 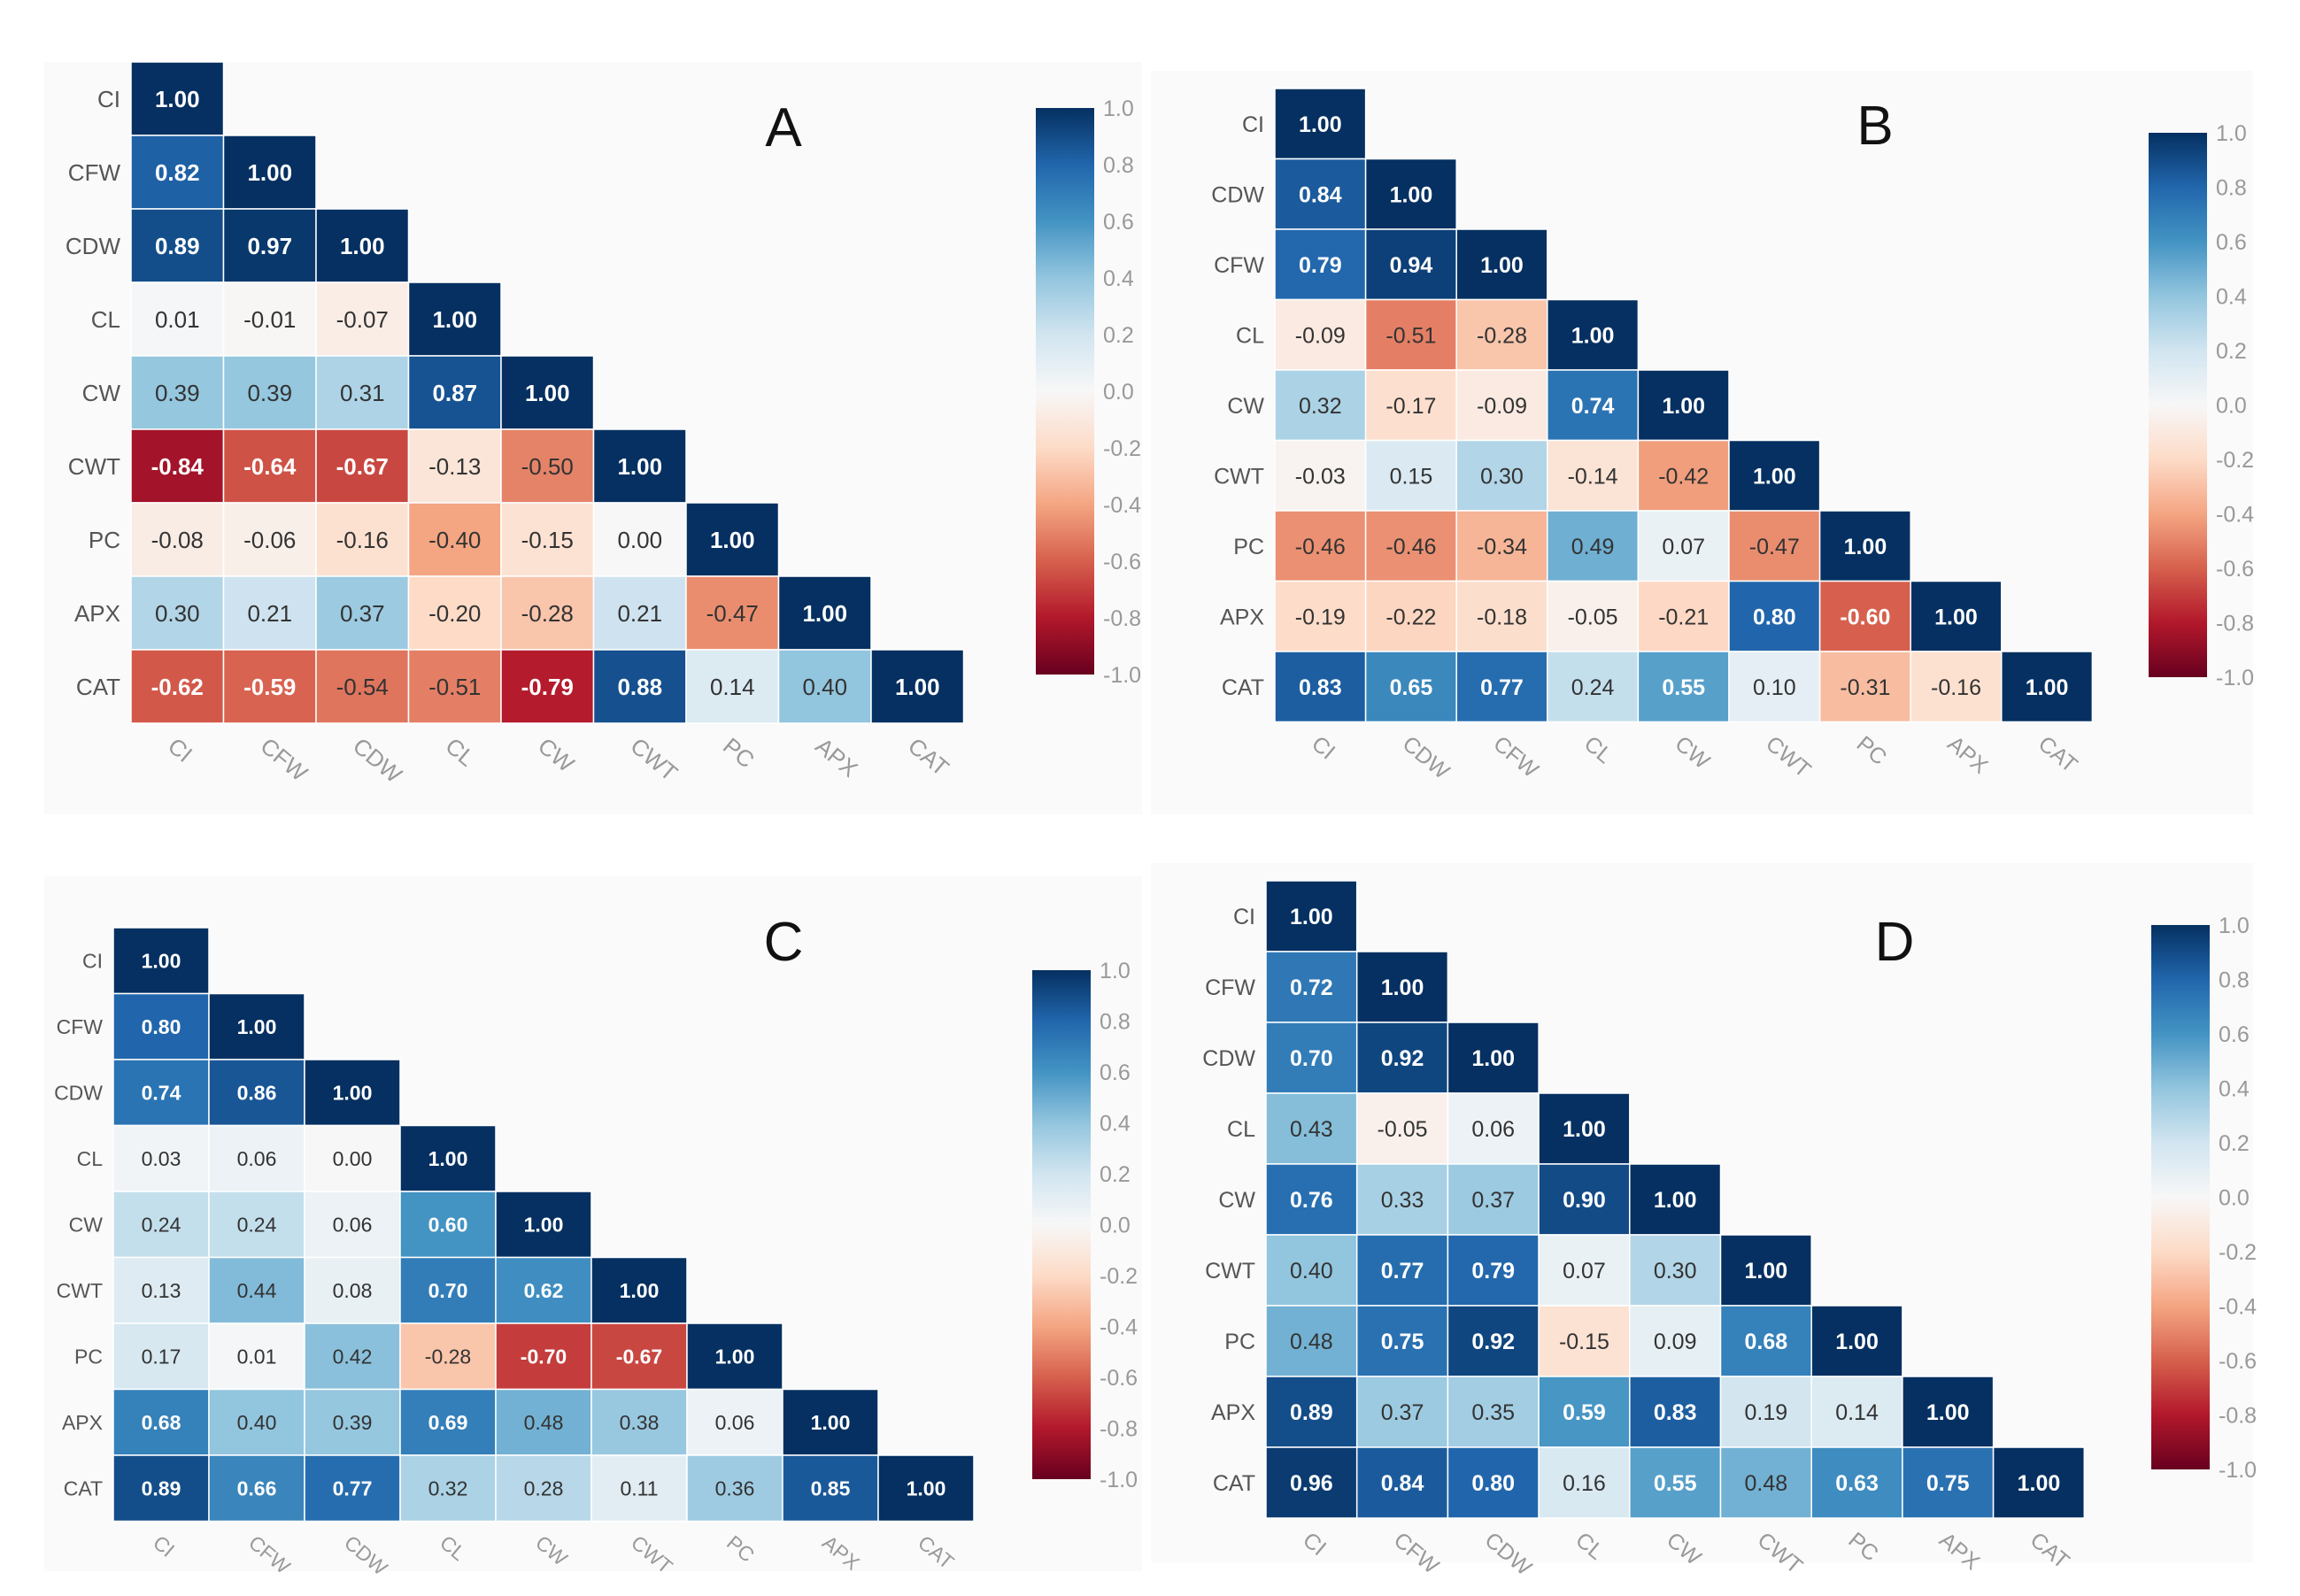 I want to click on cell-value: 0.77, so click(x=1502, y=687).